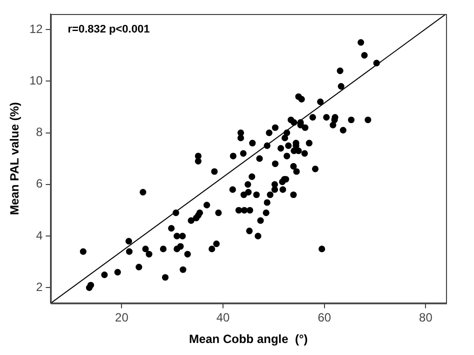 The image size is (474, 355). What do you see at coordinates (325, 317) in the screenshot?
I see `x-tick-label: 60` at bounding box center [325, 317].